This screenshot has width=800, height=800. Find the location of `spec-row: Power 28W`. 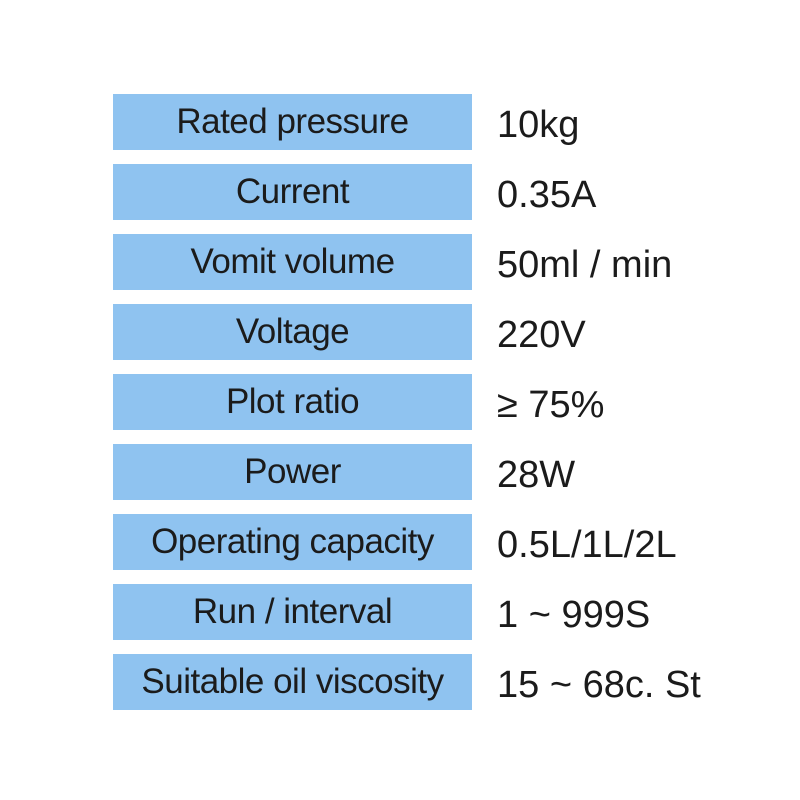

spec-row: Power 28W is located at coordinates (423, 472).